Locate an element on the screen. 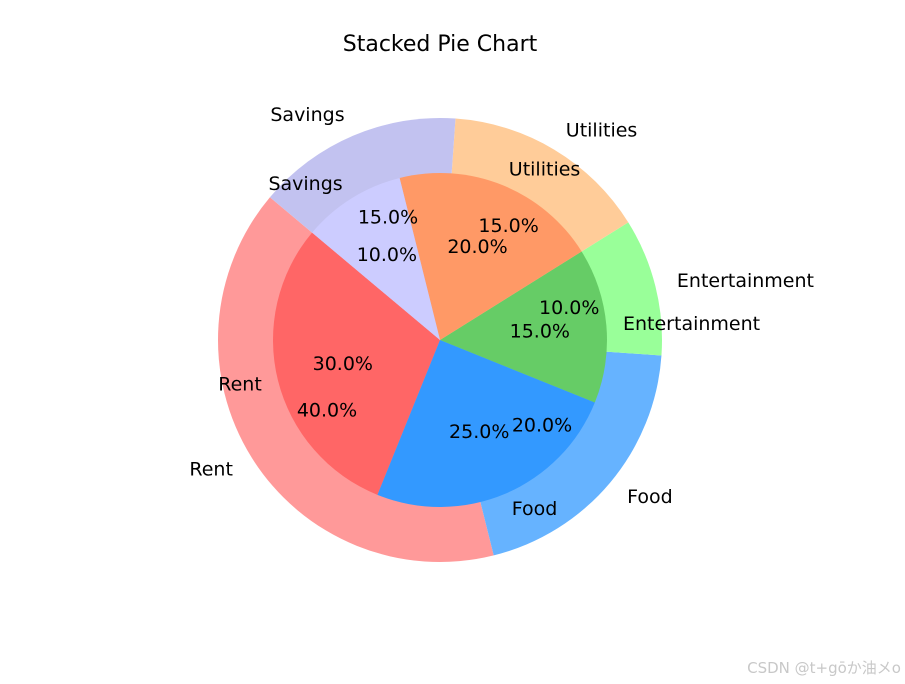 The width and height of the screenshot is (905, 684). outer-pct-savings: 15.0% is located at coordinates (388, 217).